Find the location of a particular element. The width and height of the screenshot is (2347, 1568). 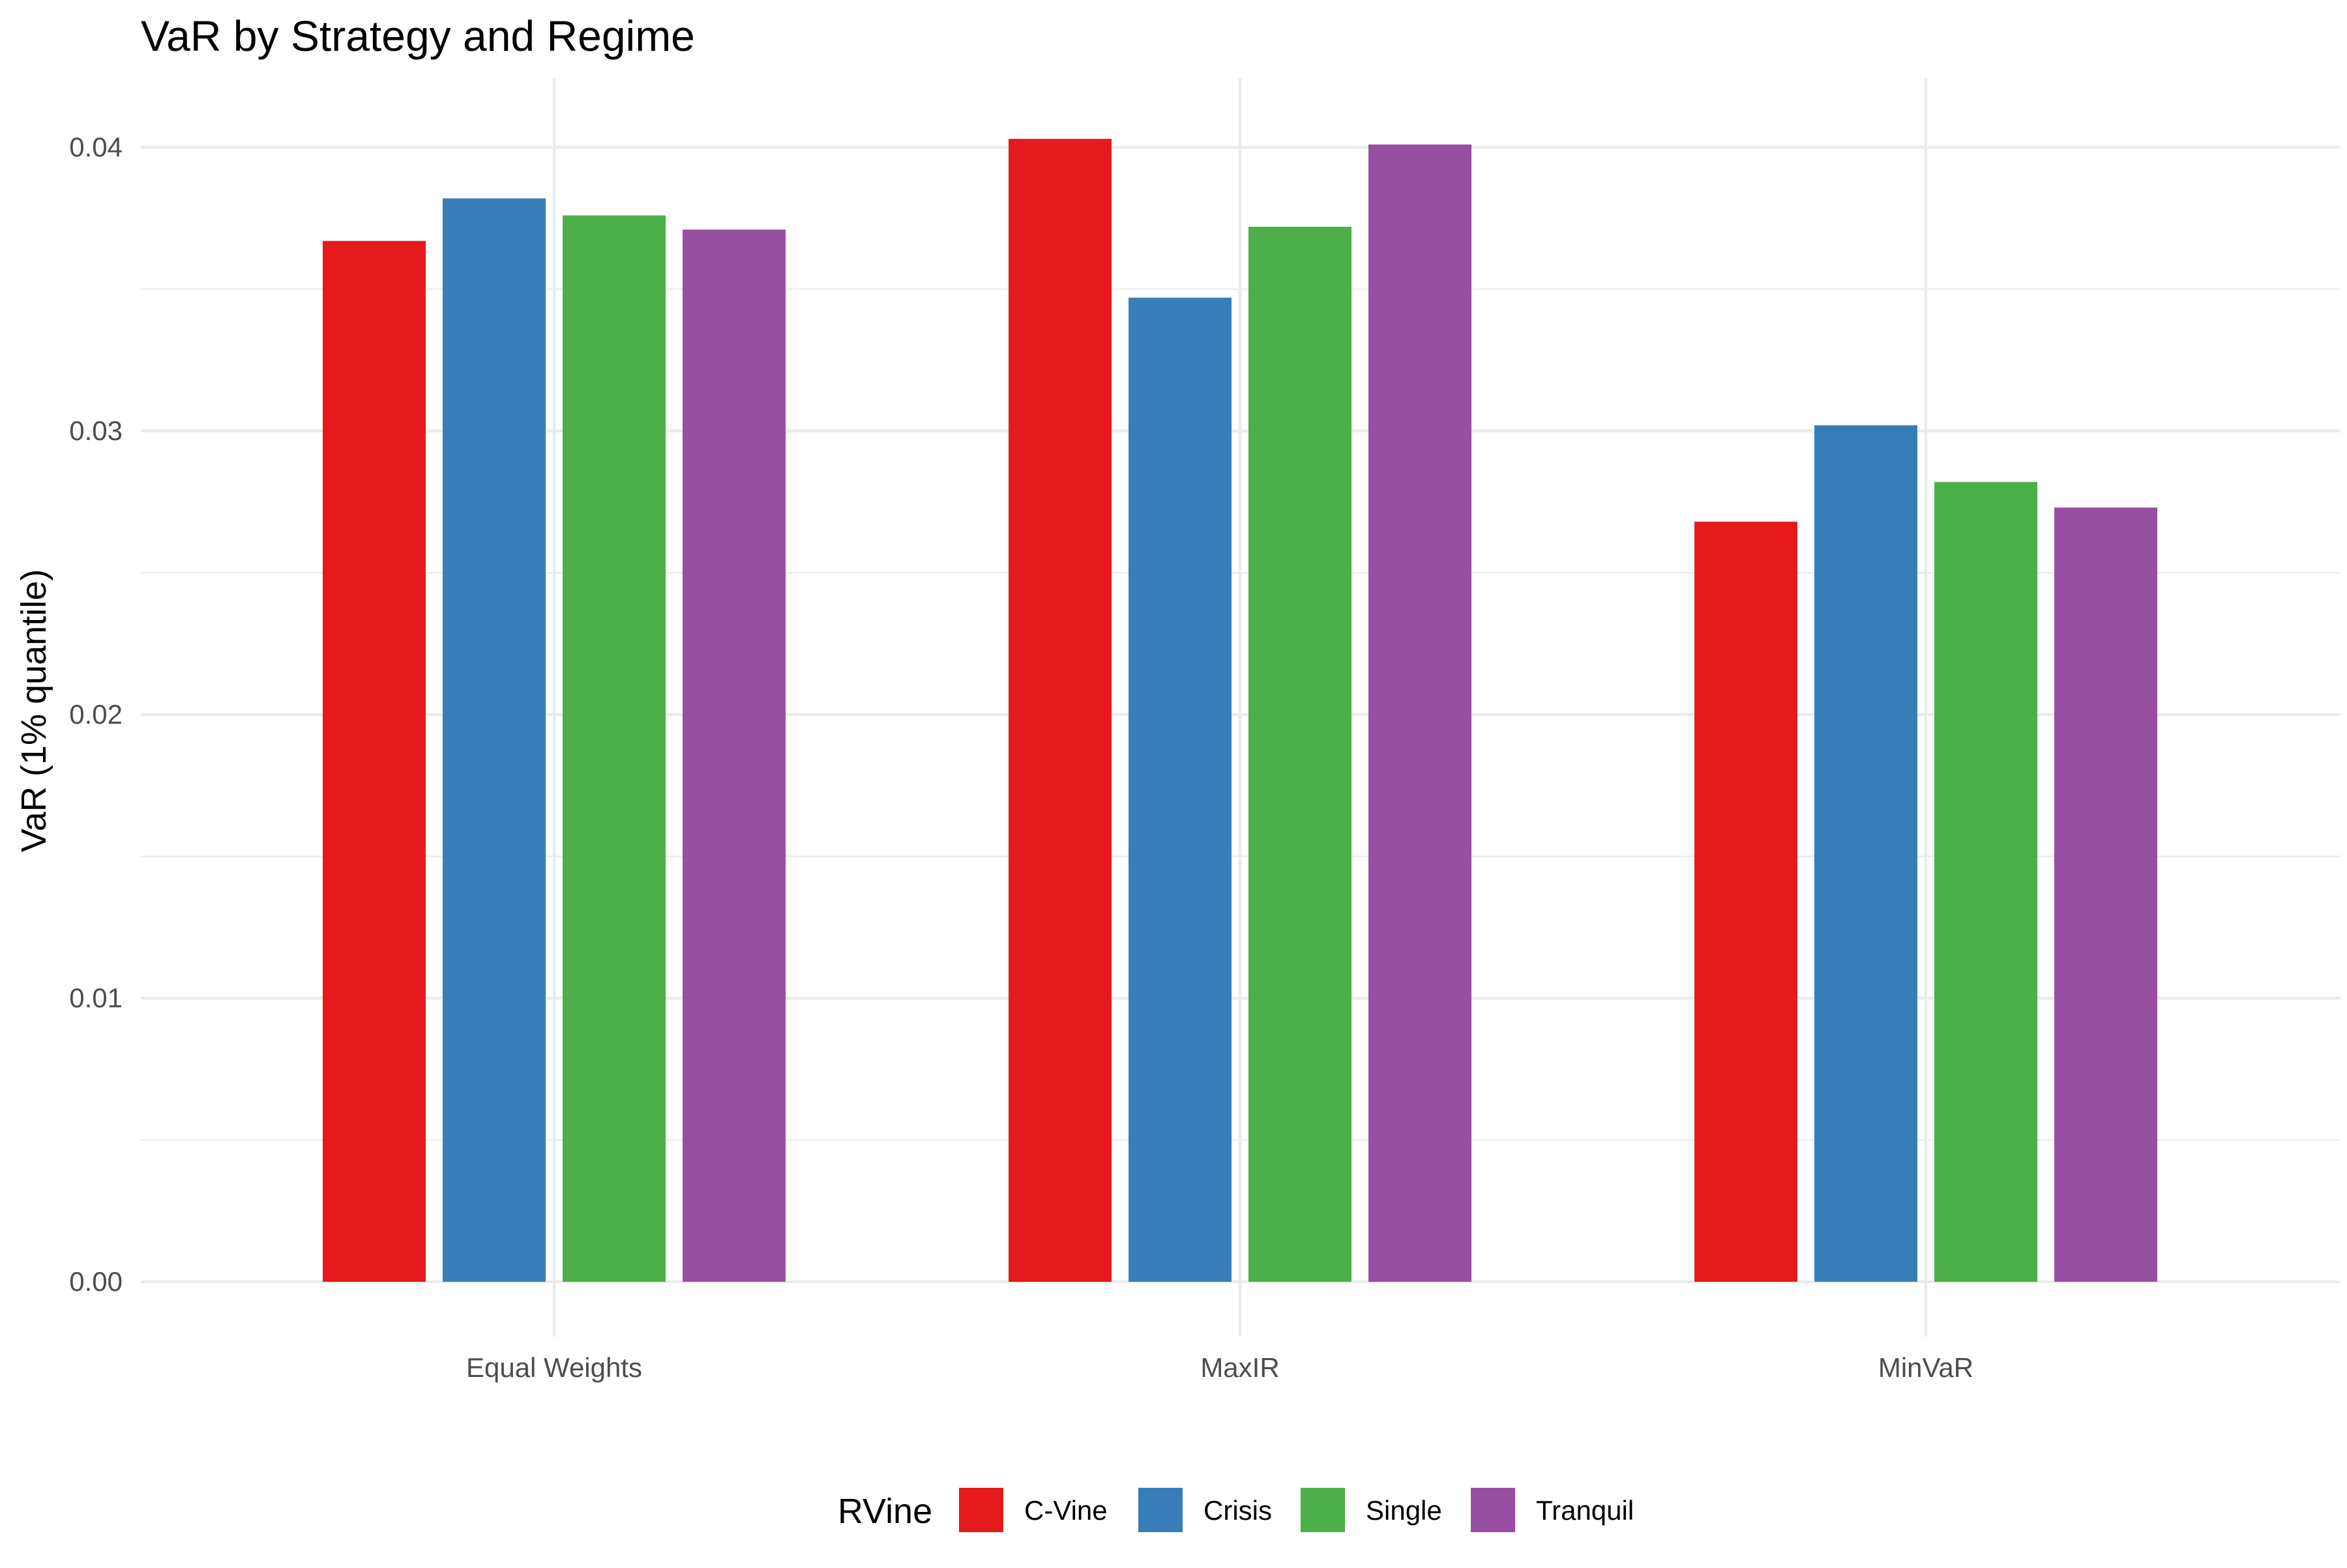

legend-label: C-Vine is located at coordinates (1066, 1510).